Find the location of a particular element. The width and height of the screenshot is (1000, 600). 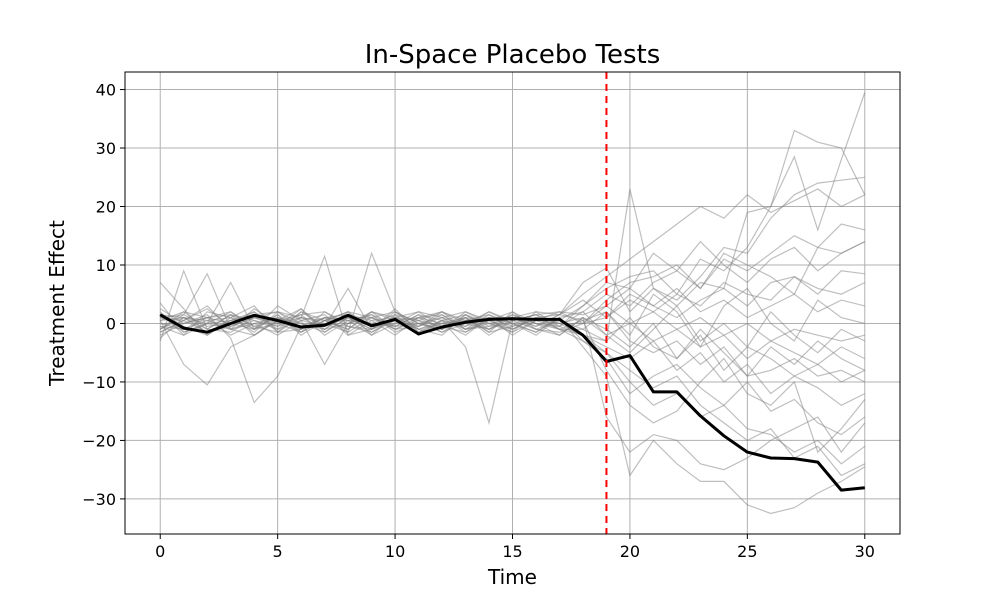

y-tick-label: 20 is located at coordinates (106, 207).